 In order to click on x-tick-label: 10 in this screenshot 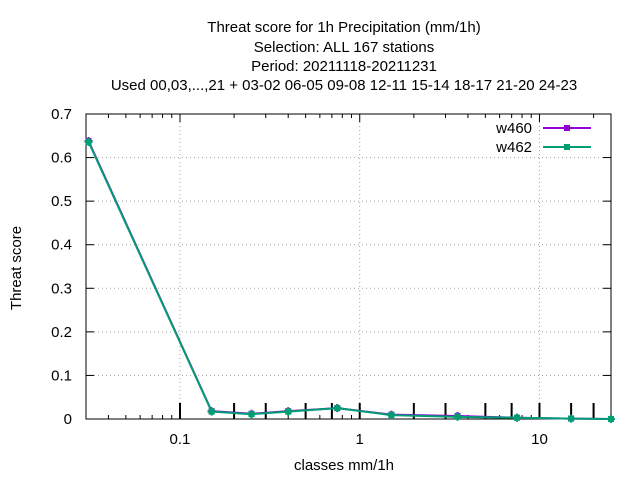, I will do `click(539, 439)`.